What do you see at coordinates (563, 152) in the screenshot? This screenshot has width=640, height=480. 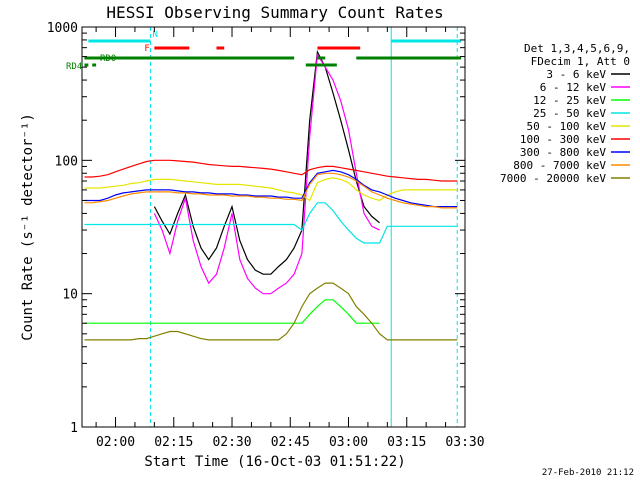 I see `legend-label-6: 300 - 800 keV` at bounding box center [563, 152].